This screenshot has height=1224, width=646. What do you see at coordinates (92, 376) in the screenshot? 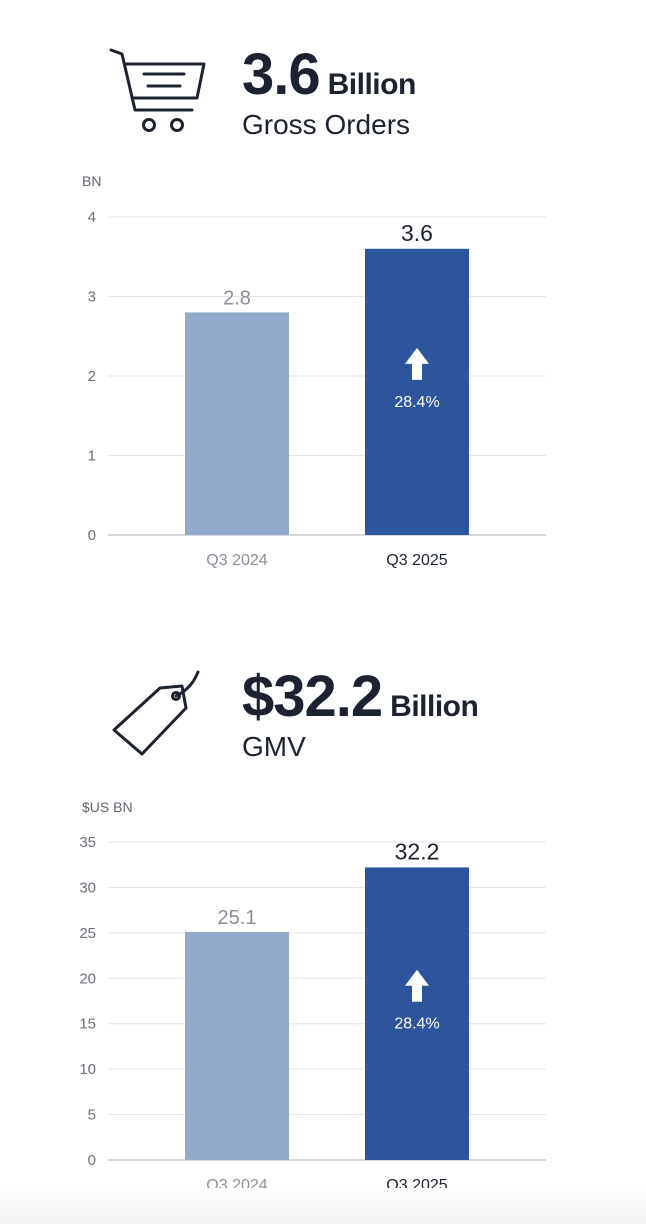
I see `y-tick-label: 2` at bounding box center [92, 376].